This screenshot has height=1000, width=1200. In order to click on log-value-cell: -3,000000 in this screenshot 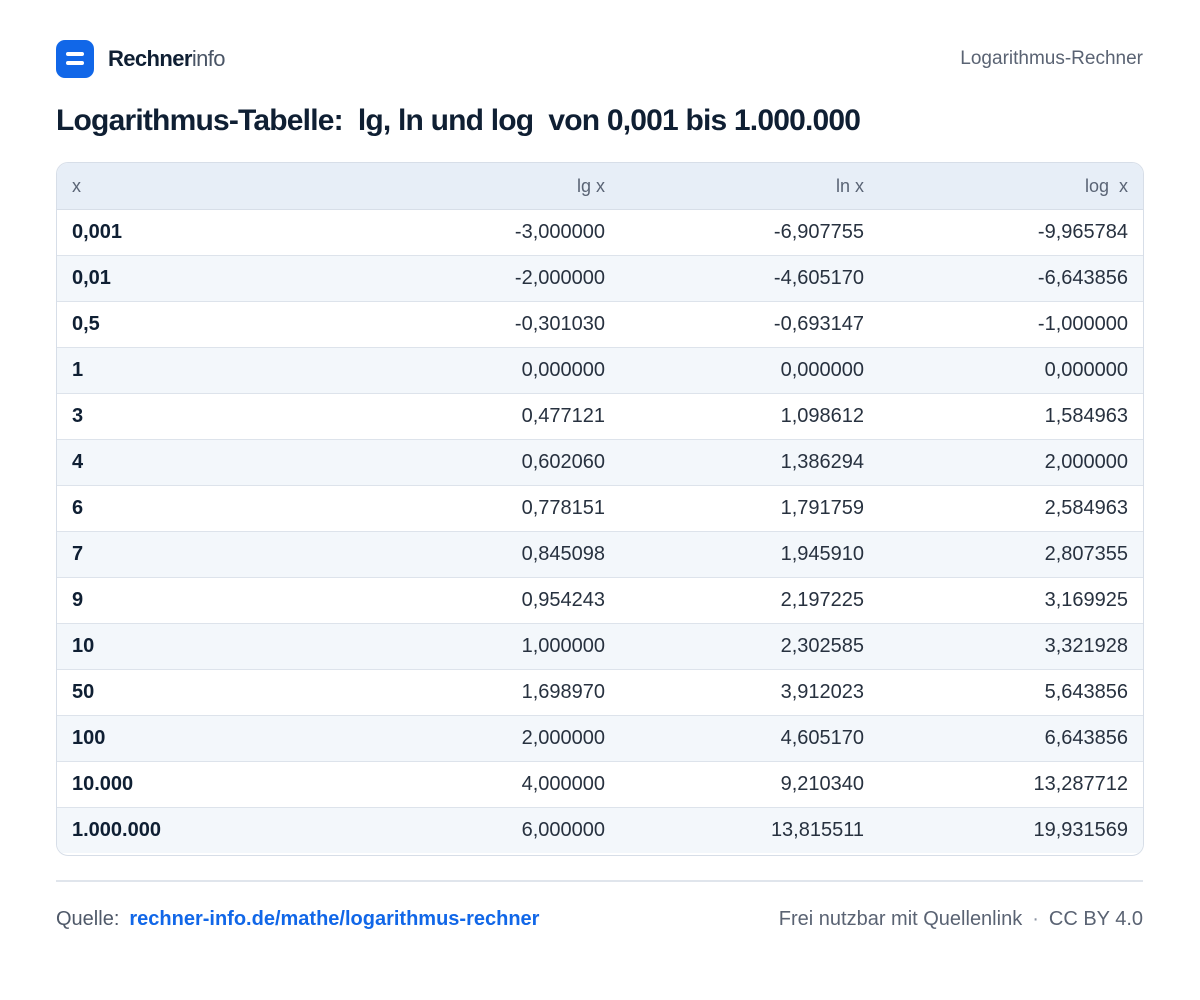, I will do `click(559, 232)`.